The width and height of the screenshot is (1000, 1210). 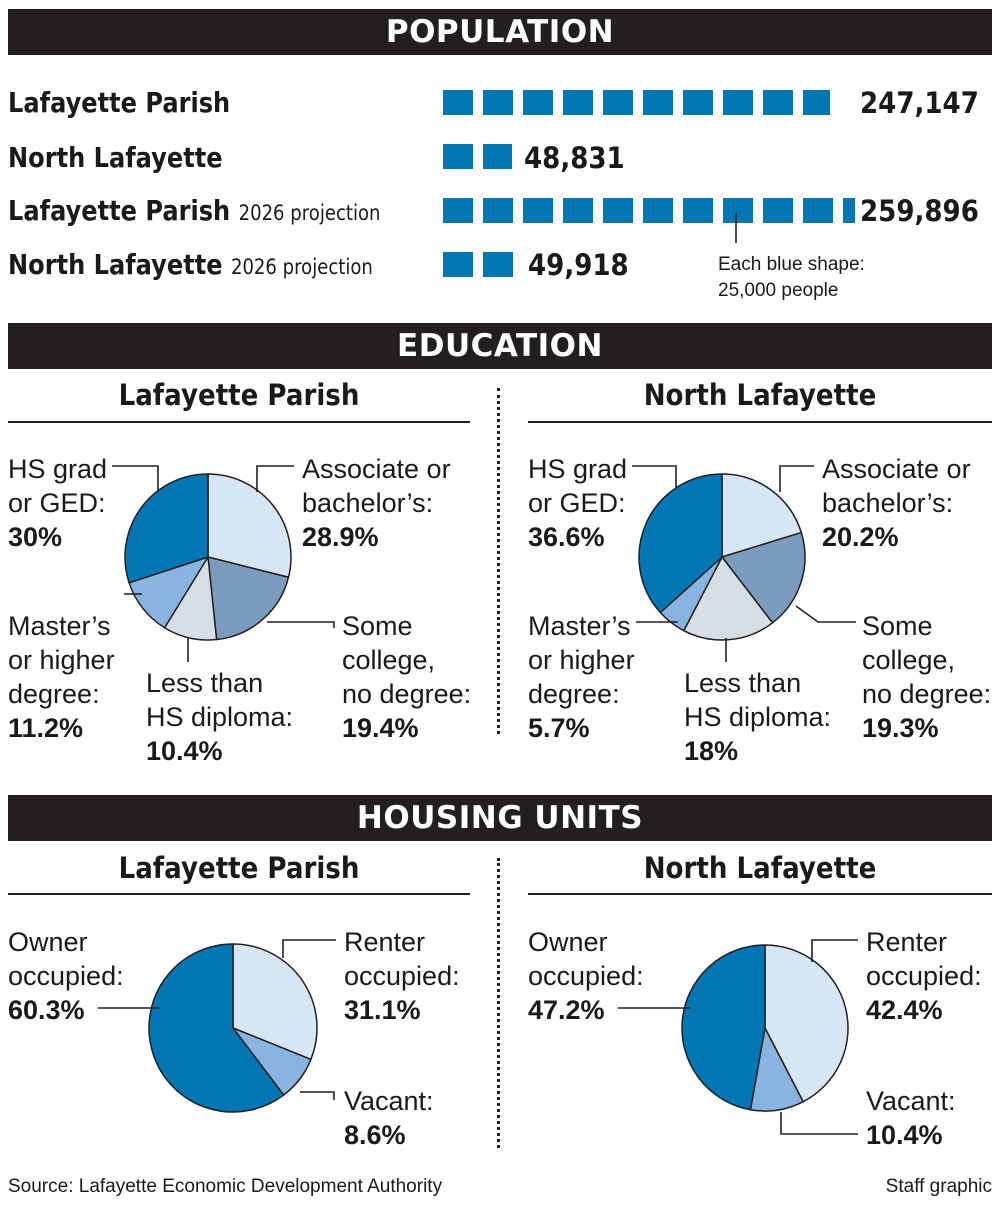 What do you see at coordinates (897, 626) in the screenshot?
I see `edu-right-some-l1: Some` at bounding box center [897, 626].